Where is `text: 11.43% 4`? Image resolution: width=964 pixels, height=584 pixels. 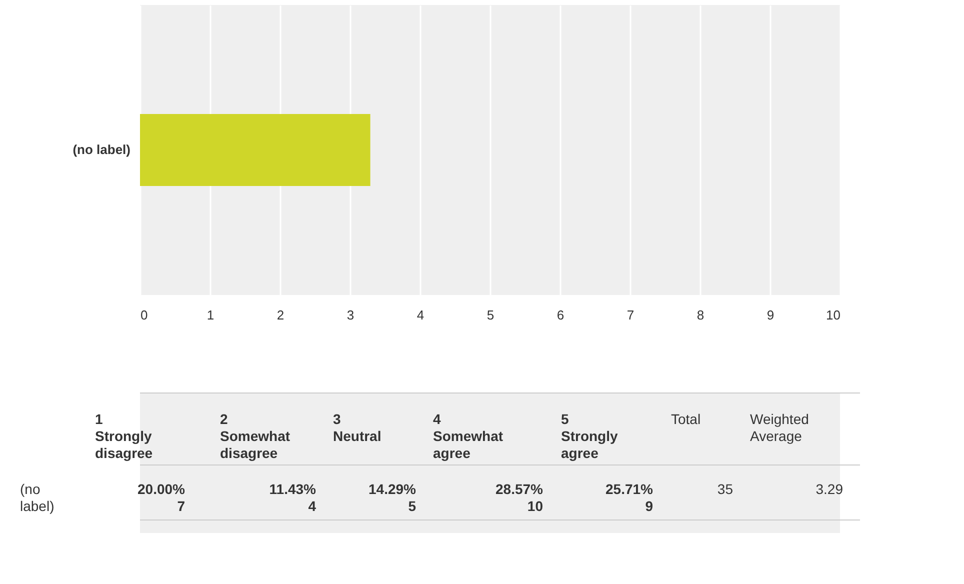 text: 11.43% 4 is located at coordinates (293, 497).